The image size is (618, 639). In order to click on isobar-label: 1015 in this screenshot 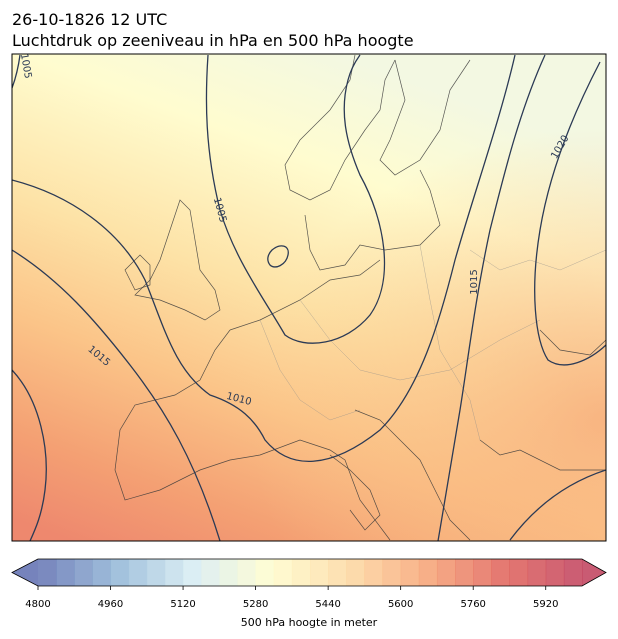, I will do `click(474, 281)`.